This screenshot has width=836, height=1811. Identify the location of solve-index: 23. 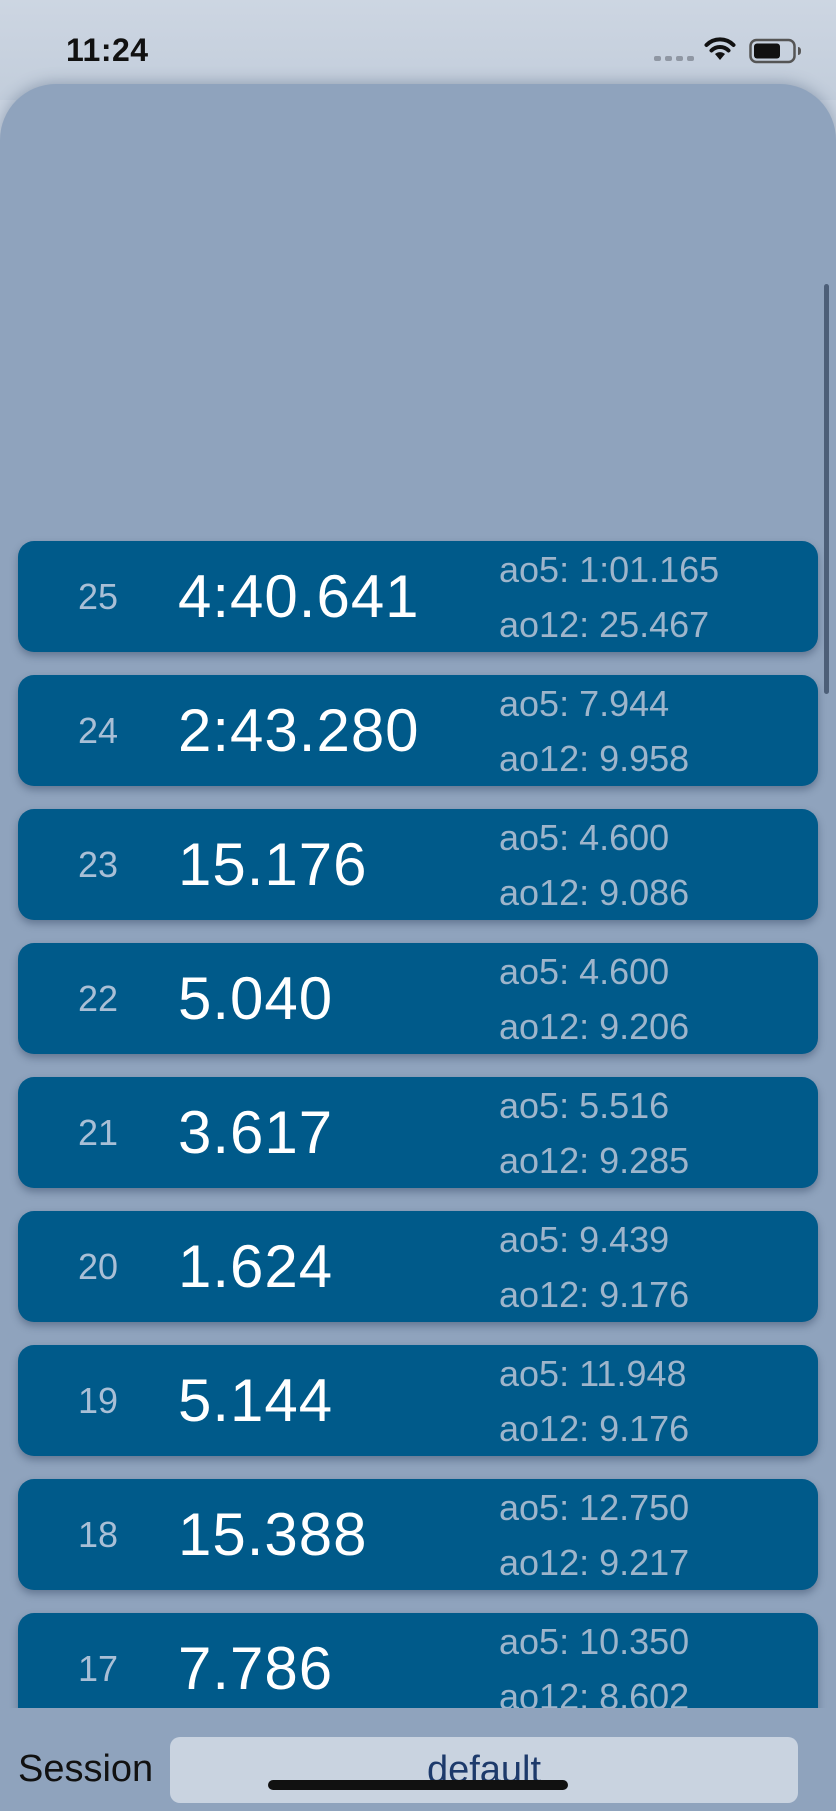
(98, 864).